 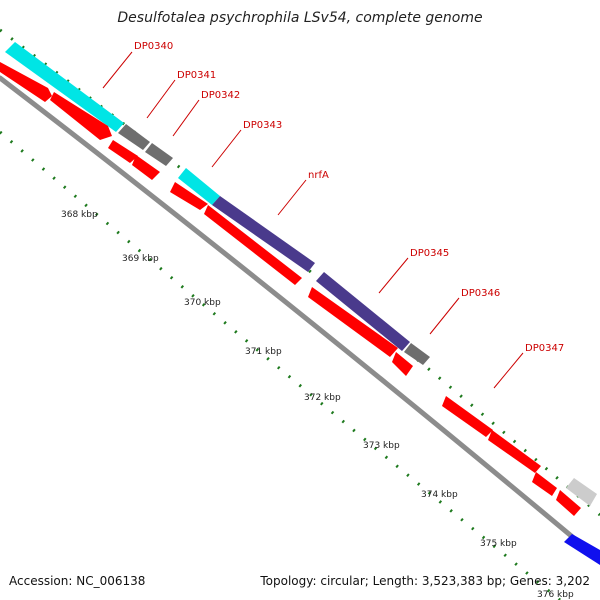 What do you see at coordinates (262, 125) in the screenshot?
I see `gene-label: DP0343` at bounding box center [262, 125].